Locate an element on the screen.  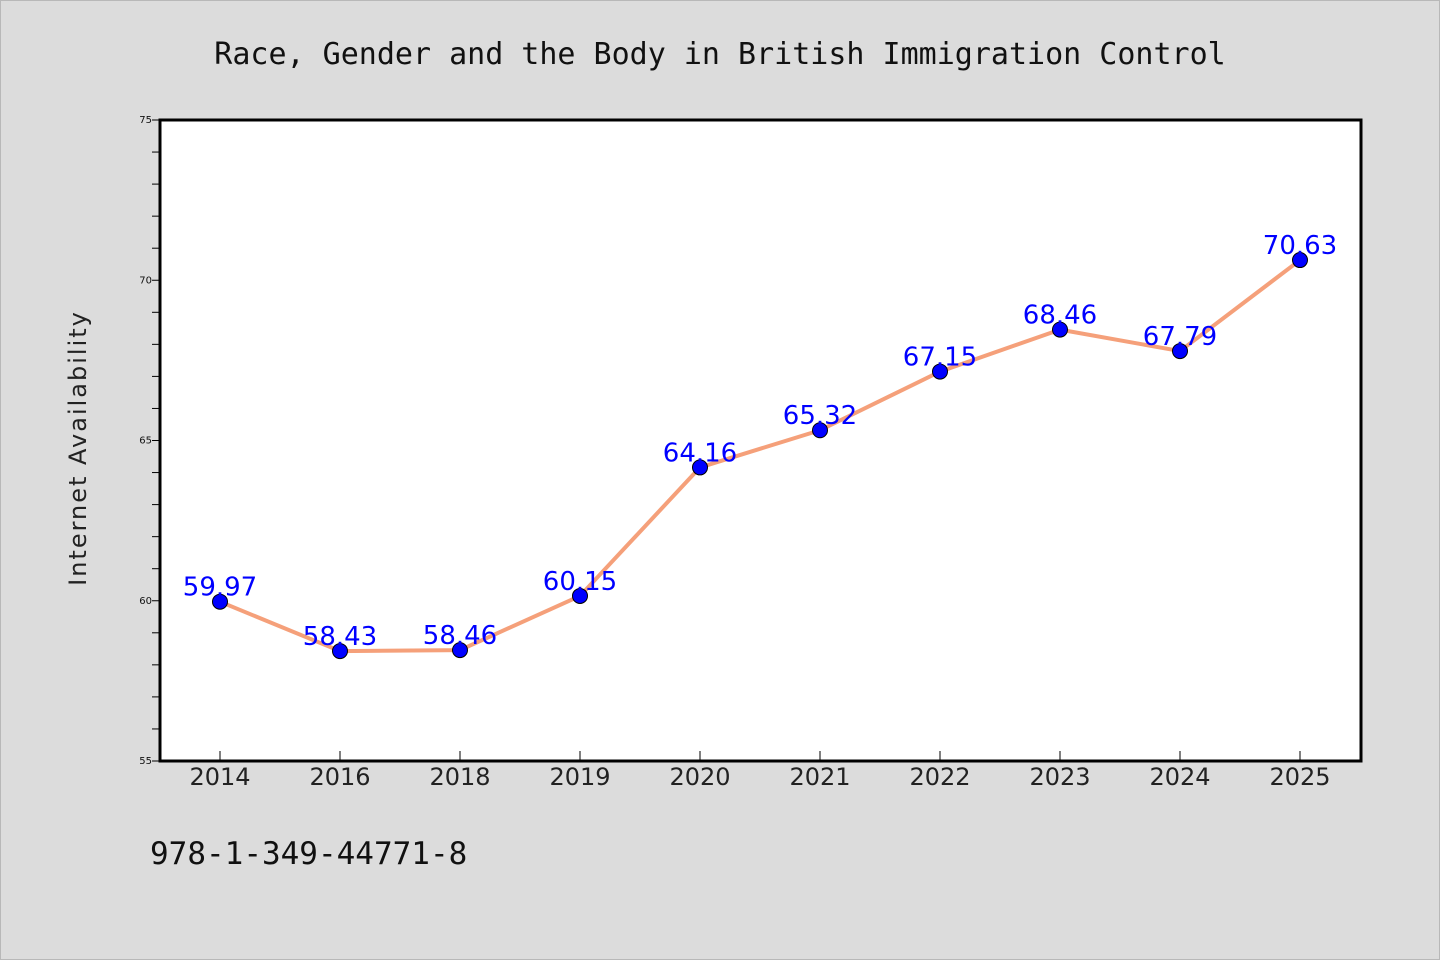
x-tick-label: 2023 is located at coordinates (1059, 777).